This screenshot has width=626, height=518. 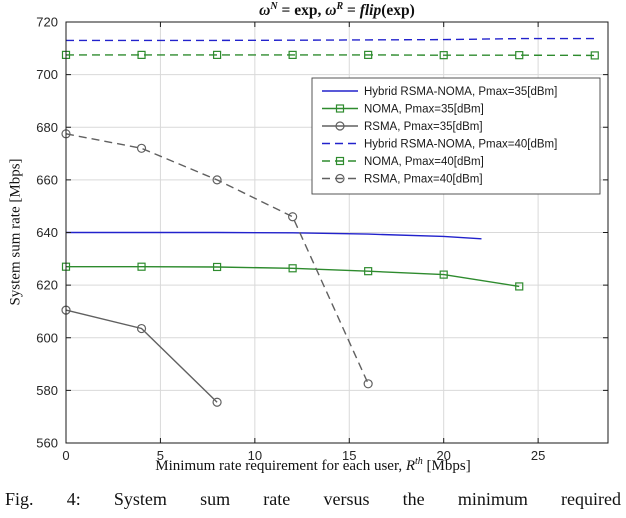 I want to click on series-1-line, so click(x=293, y=277).